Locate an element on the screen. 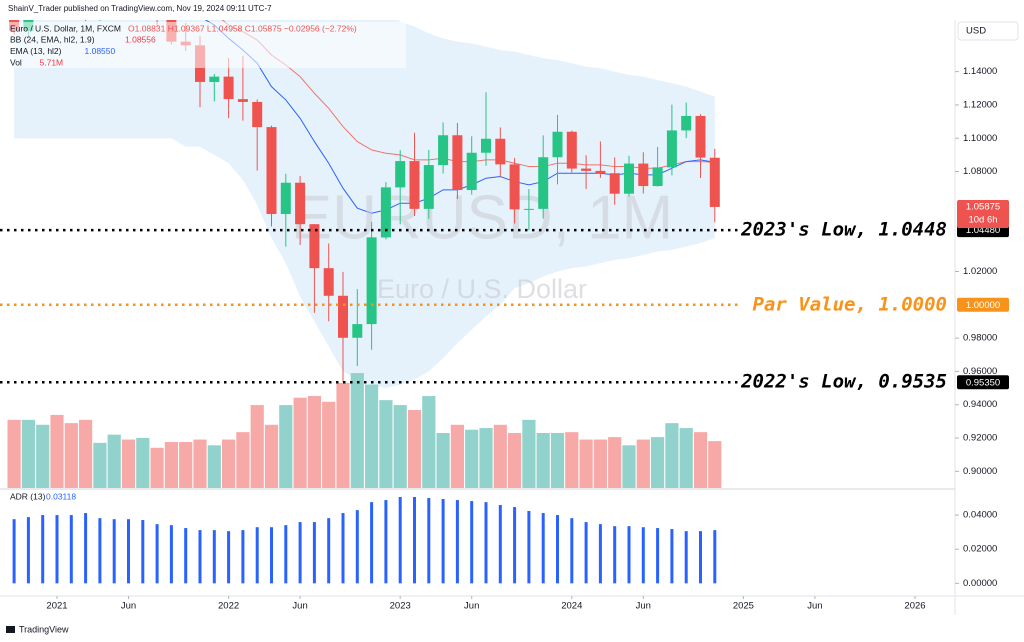 The height and width of the screenshot is (642, 1024). currency-box is located at coordinates (988, 31).